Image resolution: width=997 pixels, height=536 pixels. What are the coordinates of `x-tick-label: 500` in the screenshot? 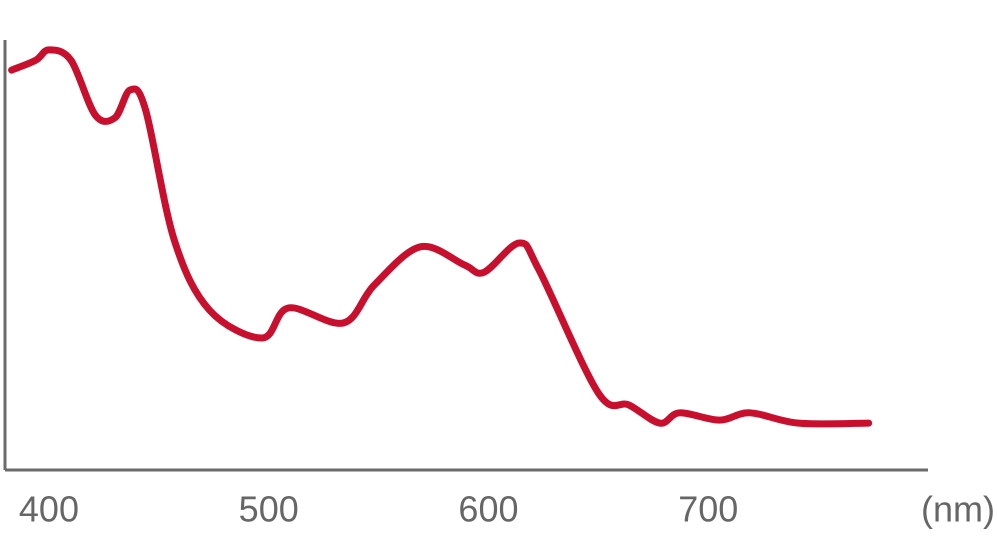 It's located at (269, 509).